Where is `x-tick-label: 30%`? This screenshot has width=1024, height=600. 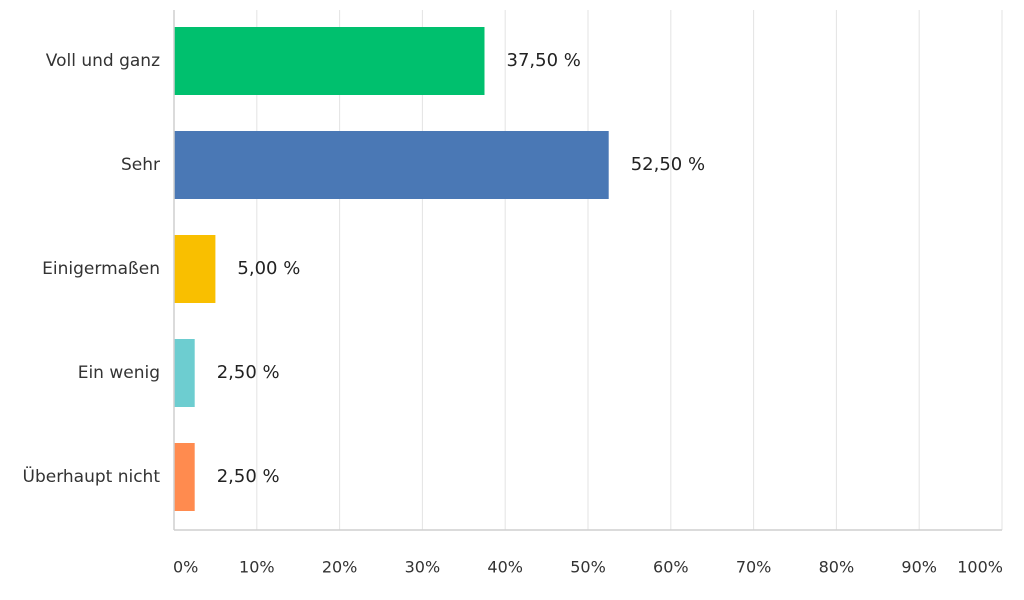
x-tick-label: 30% is located at coordinates (423, 567).